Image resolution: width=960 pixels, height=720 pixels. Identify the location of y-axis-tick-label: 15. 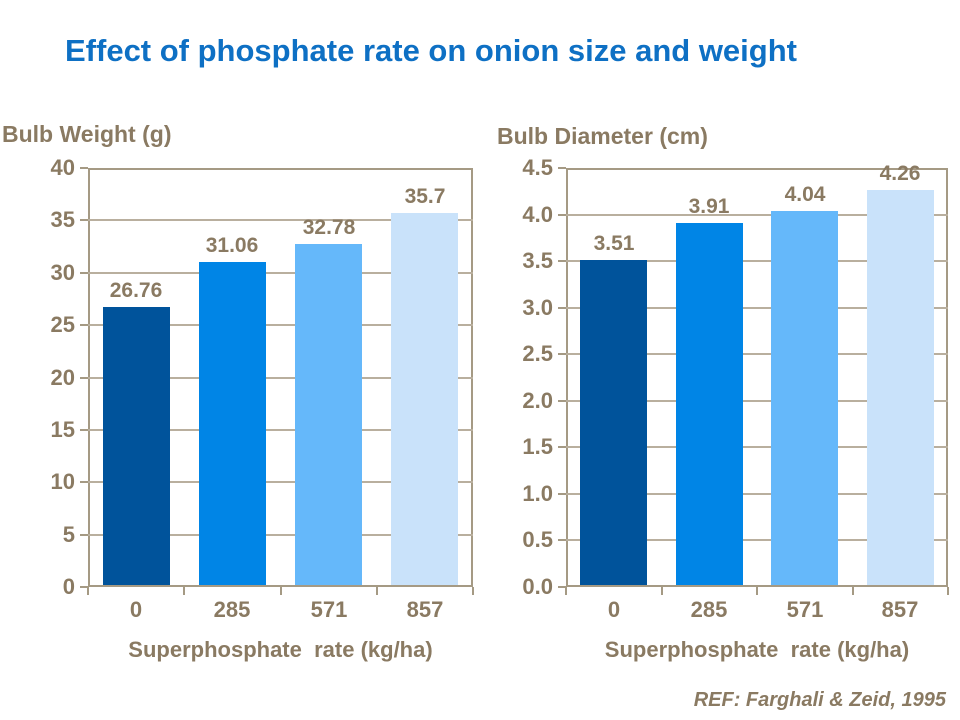
(62, 429).